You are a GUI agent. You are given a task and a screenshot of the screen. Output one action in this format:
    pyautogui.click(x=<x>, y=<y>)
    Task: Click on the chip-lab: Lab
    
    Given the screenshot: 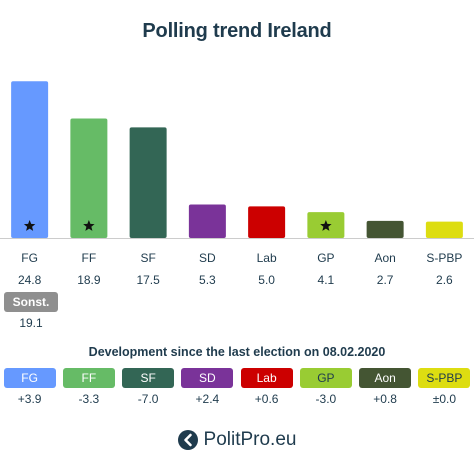 What is the action you would take?
    pyautogui.click(x=266, y=378)
    